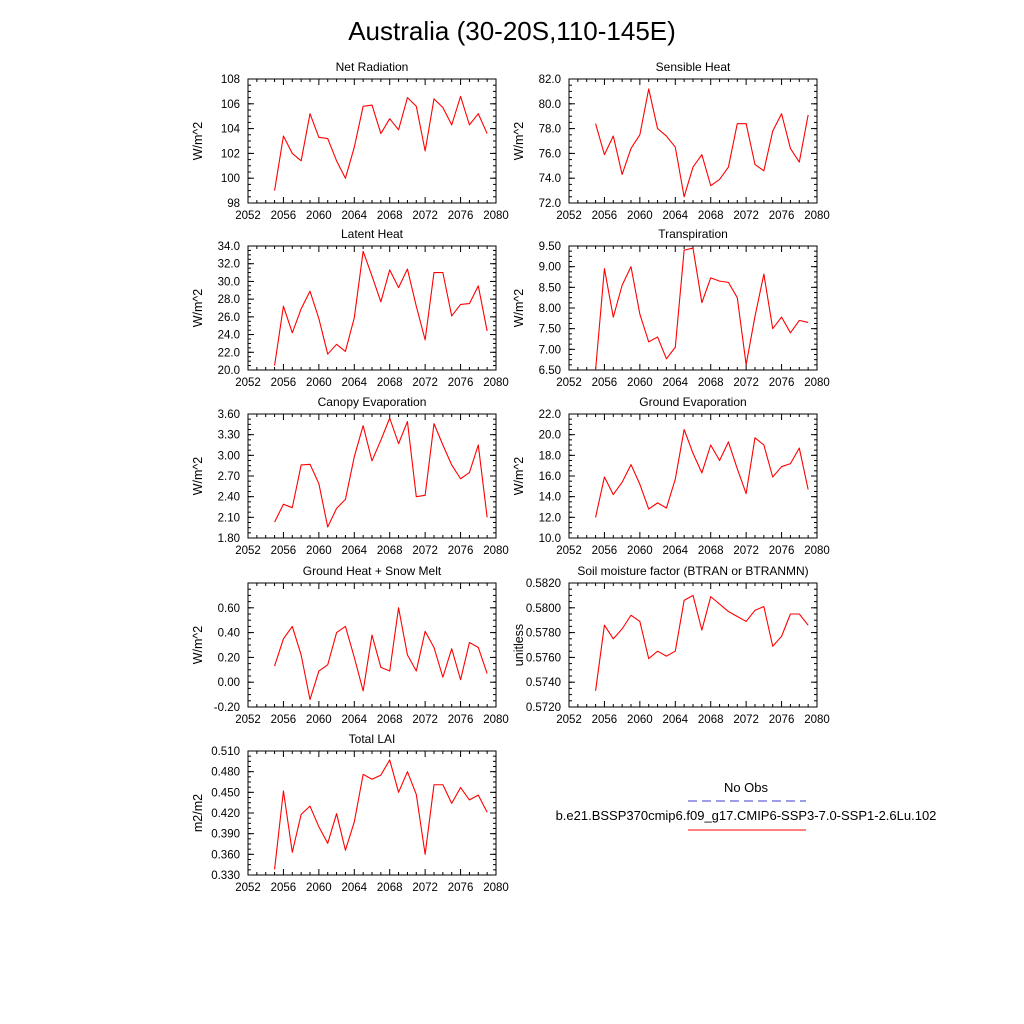 The image size is (1024, 1024). Describe the element at coordinates (550, 204) in the screenshot. I see `y-tick-label: 72.0` at that location.